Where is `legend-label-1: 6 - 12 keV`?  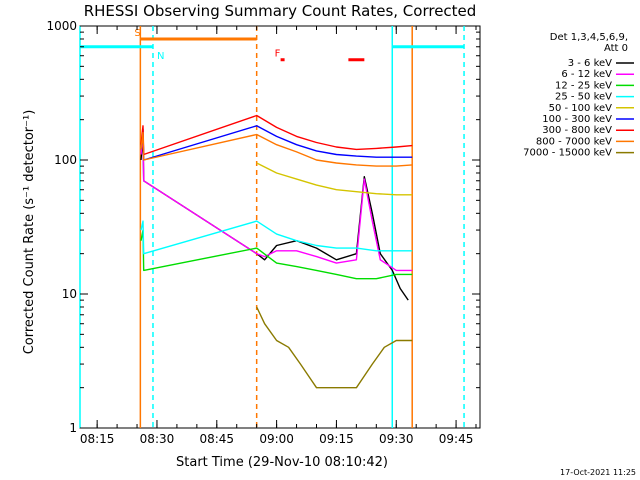 legend-label-1: 6 - 12 keV is located at coordinates (586, 74).